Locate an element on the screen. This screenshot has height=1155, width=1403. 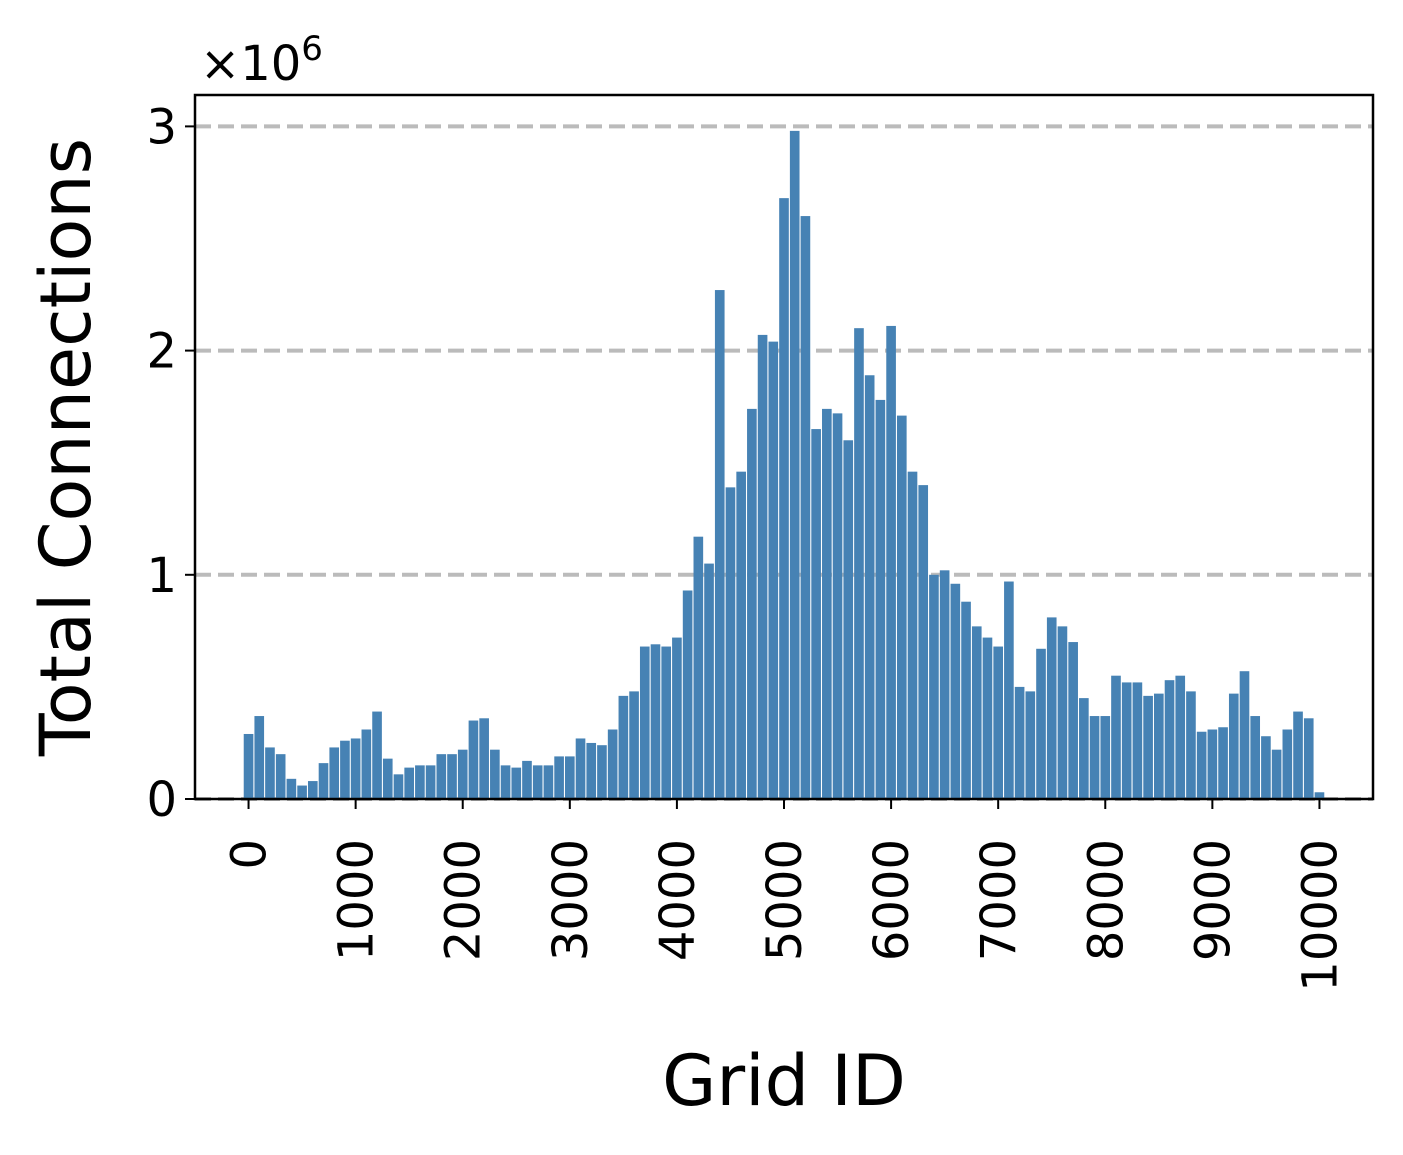
x-tick-label: 5000 is located at coordinates (785, 900).